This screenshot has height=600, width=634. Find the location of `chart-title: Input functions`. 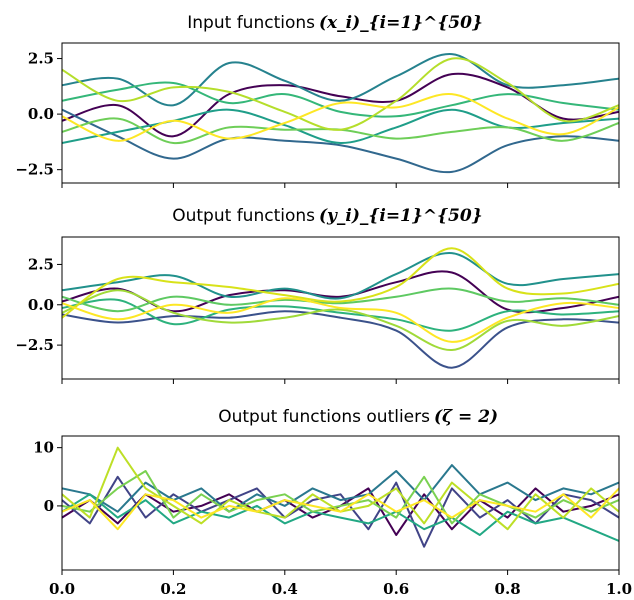

chart-title: Input functions is located at coordinates (251, 23).